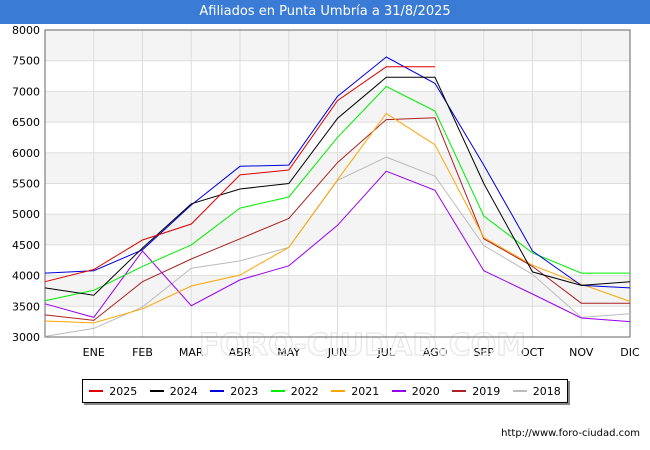 Image resolution: width=650 pixels, height=450 pixels. What do you see at coordinates (425, 391) in the screenshot?
I see `legend-label: 2020` at bounding box center [425, 391].